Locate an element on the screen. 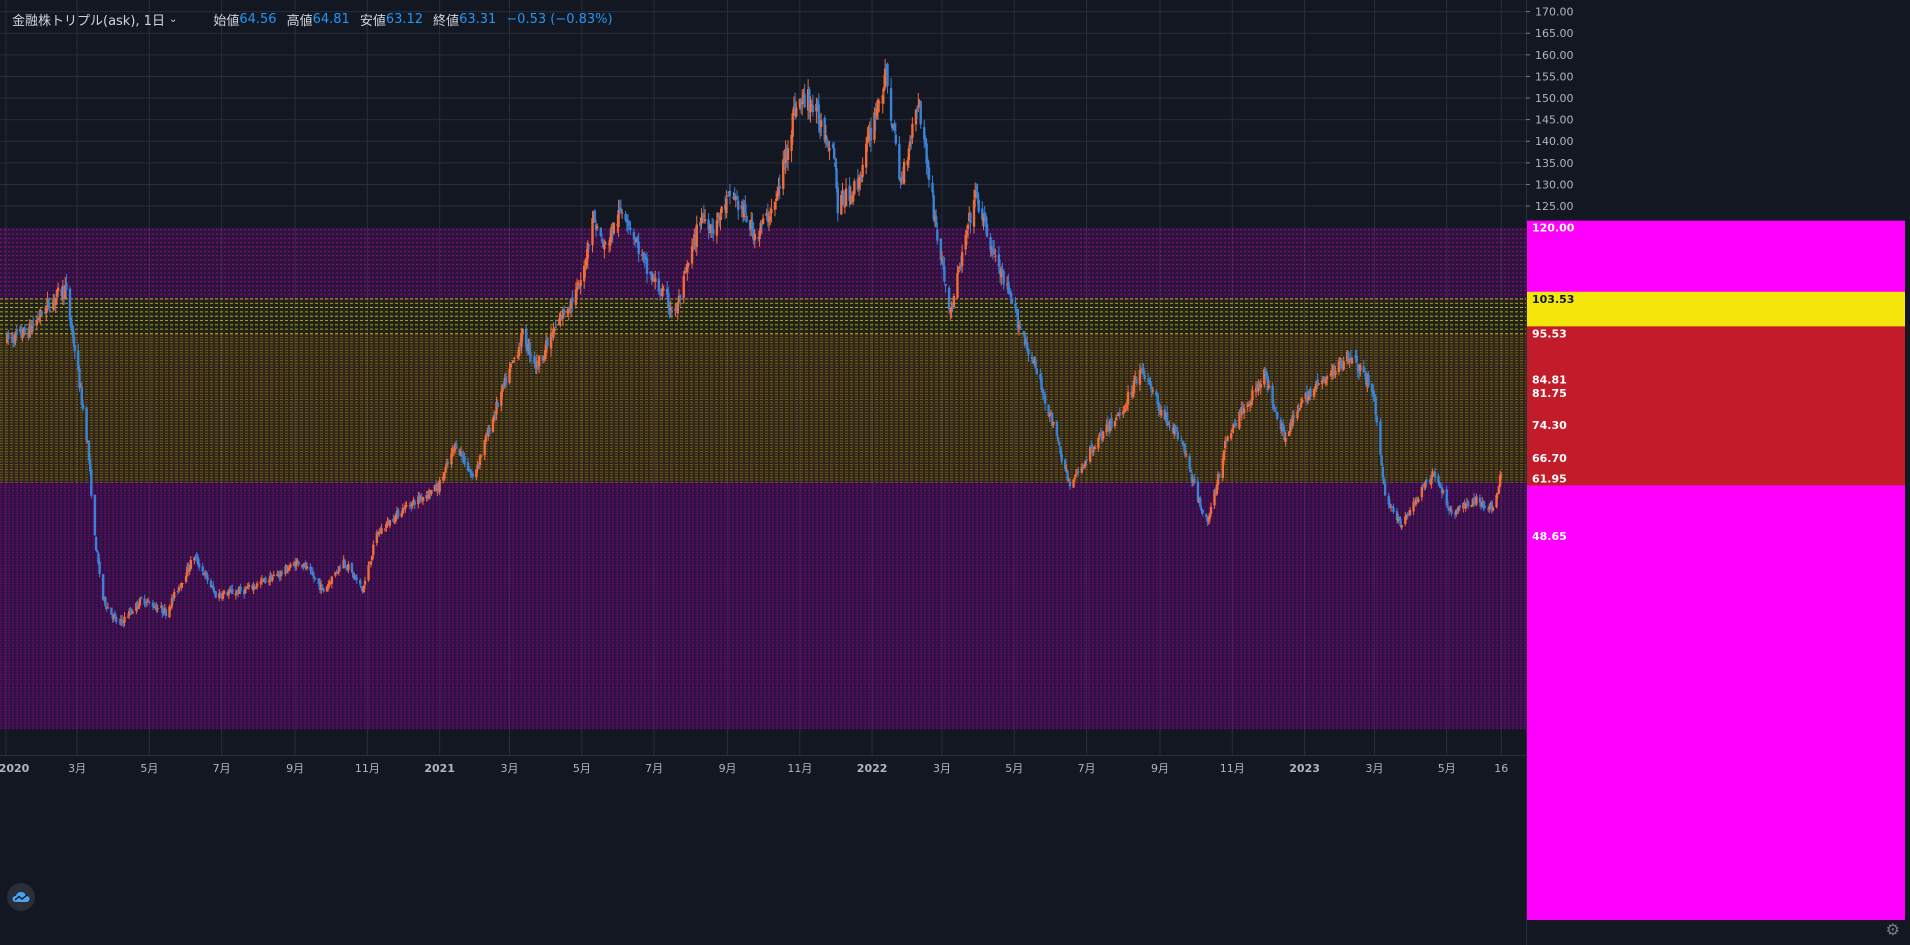 Image resolution: width=1910 pixels, height=945 pixels. gear-icon: ⚙ is located at coordinates (1892, 929).